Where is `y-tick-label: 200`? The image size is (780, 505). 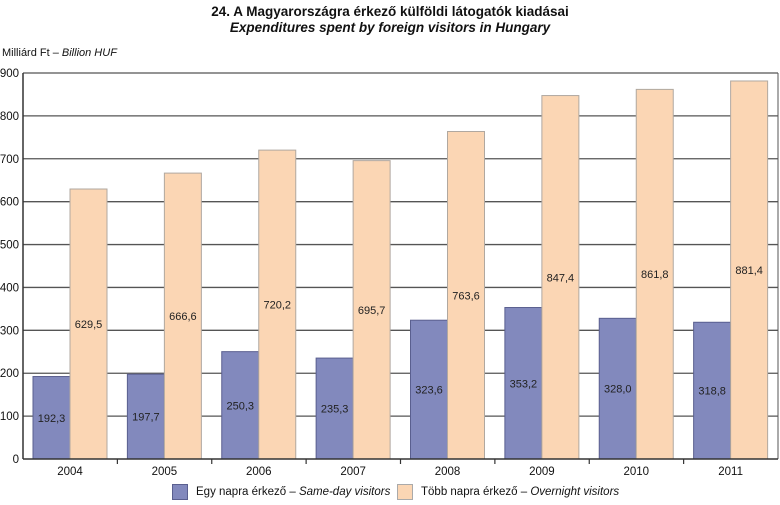
y-tick-label: 200 is located at coordinates (9, 374).